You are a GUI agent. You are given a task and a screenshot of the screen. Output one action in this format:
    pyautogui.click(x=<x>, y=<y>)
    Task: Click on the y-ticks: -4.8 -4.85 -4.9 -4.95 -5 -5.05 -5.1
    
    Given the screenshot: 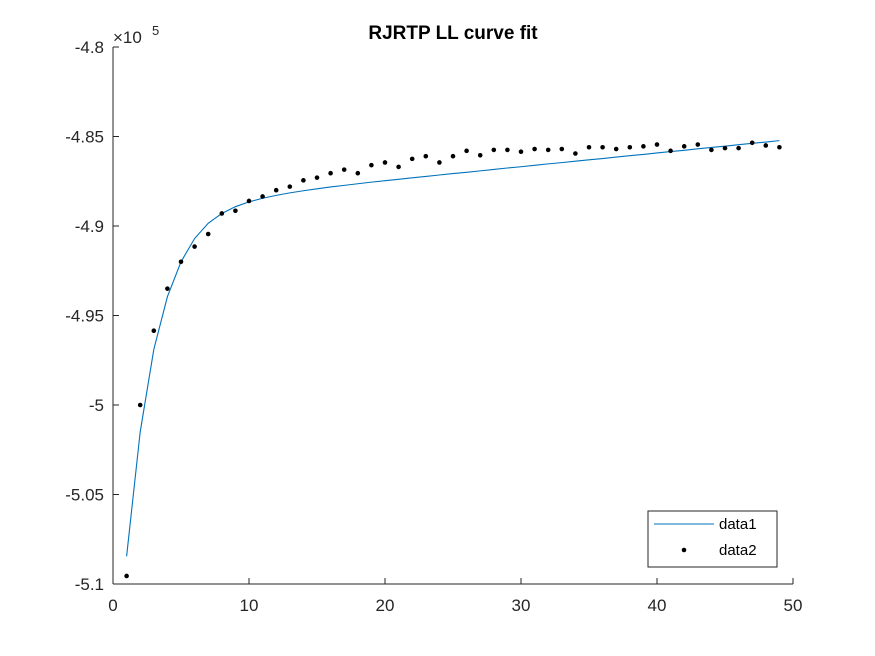 What is the action you would take?
    pyautogui.click(x=92, y=316)
    